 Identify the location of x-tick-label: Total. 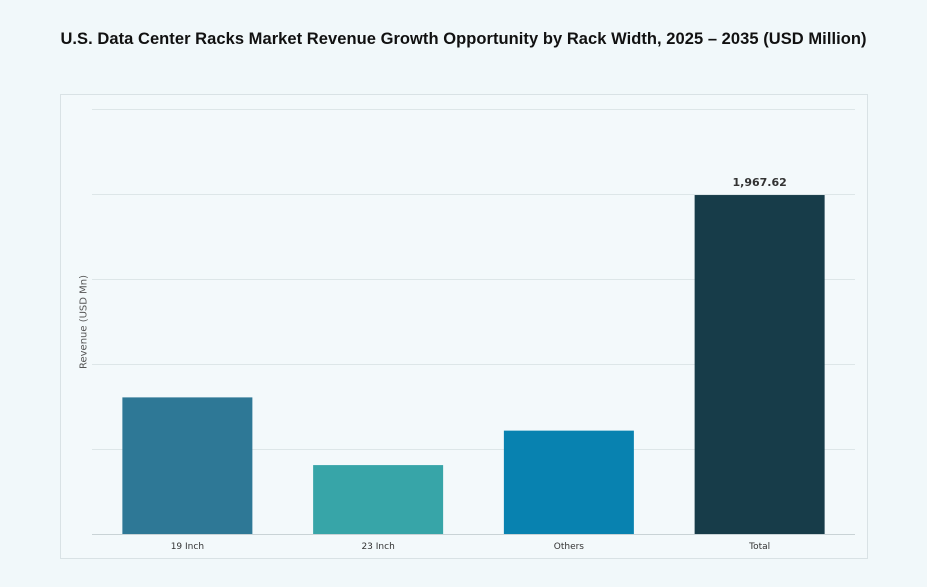
(759, 547).